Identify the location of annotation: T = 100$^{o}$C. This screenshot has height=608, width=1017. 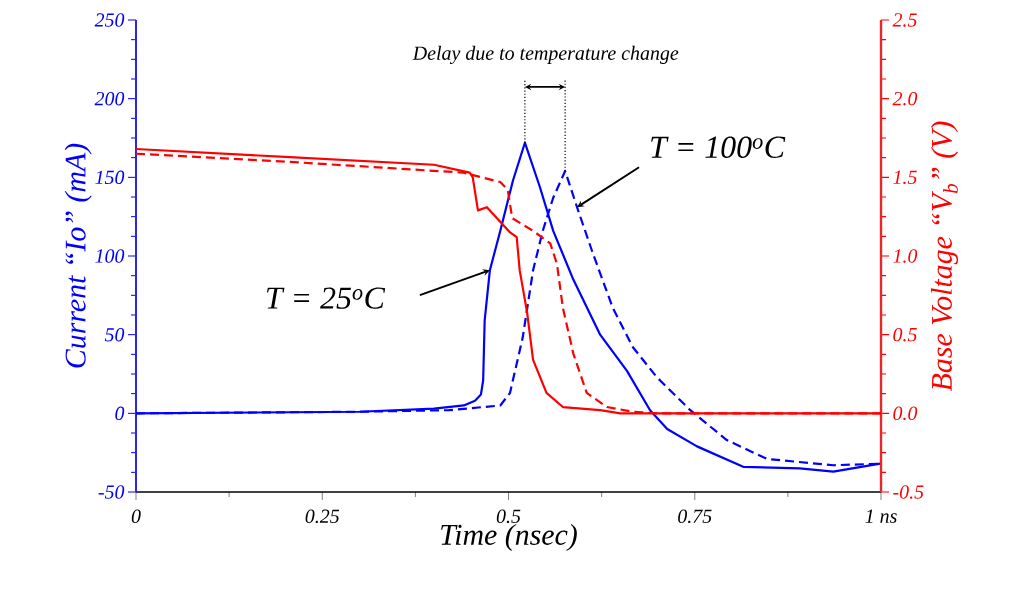
(718, 147).